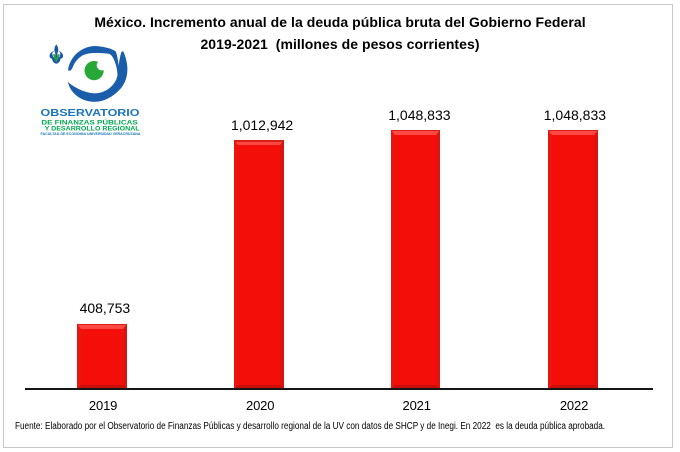 This screenshot has width=680, height=452. What do you see at coordinates (92, 128) in the screenshot?
I see `svg-text: Y DESARROLLO REGIONAL` at bounding box center [92, 128].